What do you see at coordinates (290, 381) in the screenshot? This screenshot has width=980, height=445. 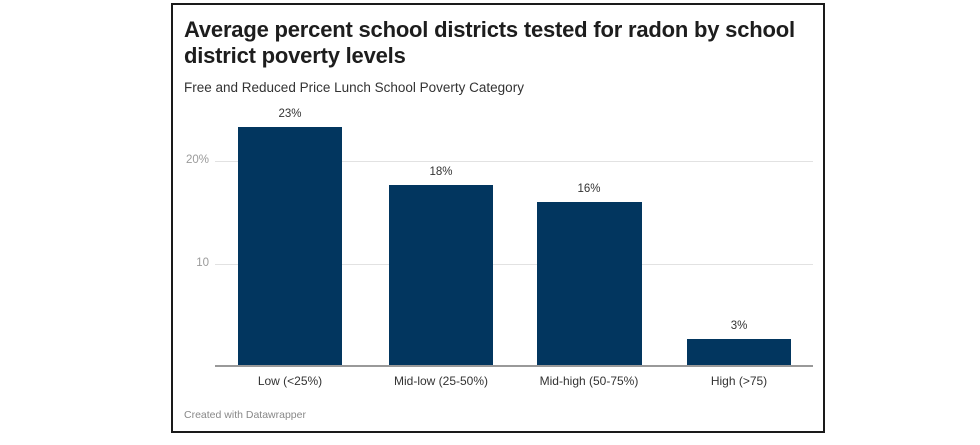 I see `x-label-low: Low (<25%)` at bounding box center [290, 381].